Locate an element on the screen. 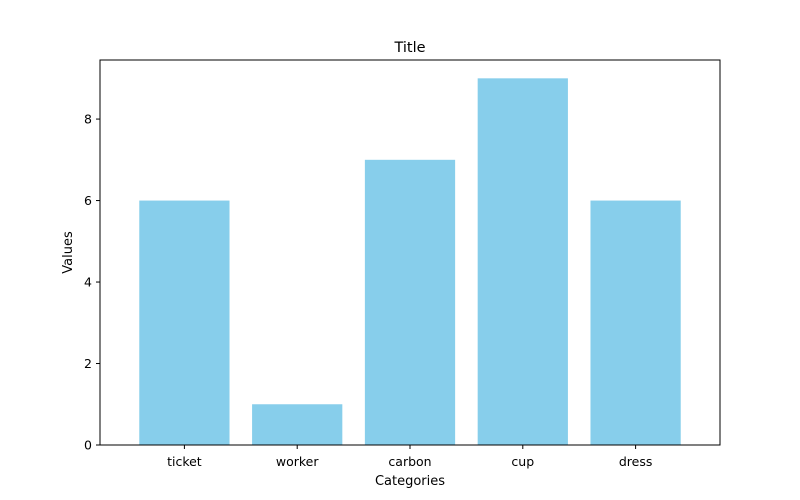 This screenshot has height=500, width=800. y-tick-label: 6 is located at coordinates (88, 200).